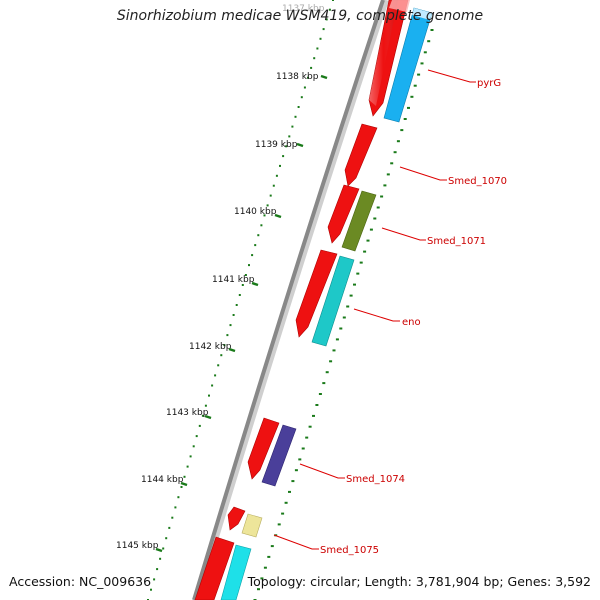  What do you see at coordinates (349, 550) in the screenshot?
I see `gene-label-smed1075: Smed_1075` at bounding box center [349, 550].